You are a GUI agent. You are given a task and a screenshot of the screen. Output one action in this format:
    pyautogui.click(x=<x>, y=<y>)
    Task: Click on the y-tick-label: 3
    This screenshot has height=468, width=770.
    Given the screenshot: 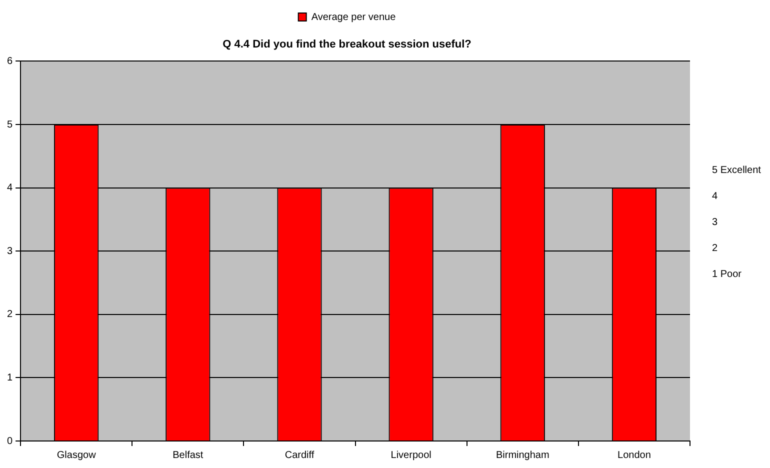 What is the action you would take?
    pyautogui.click(x=10, y=251)
    